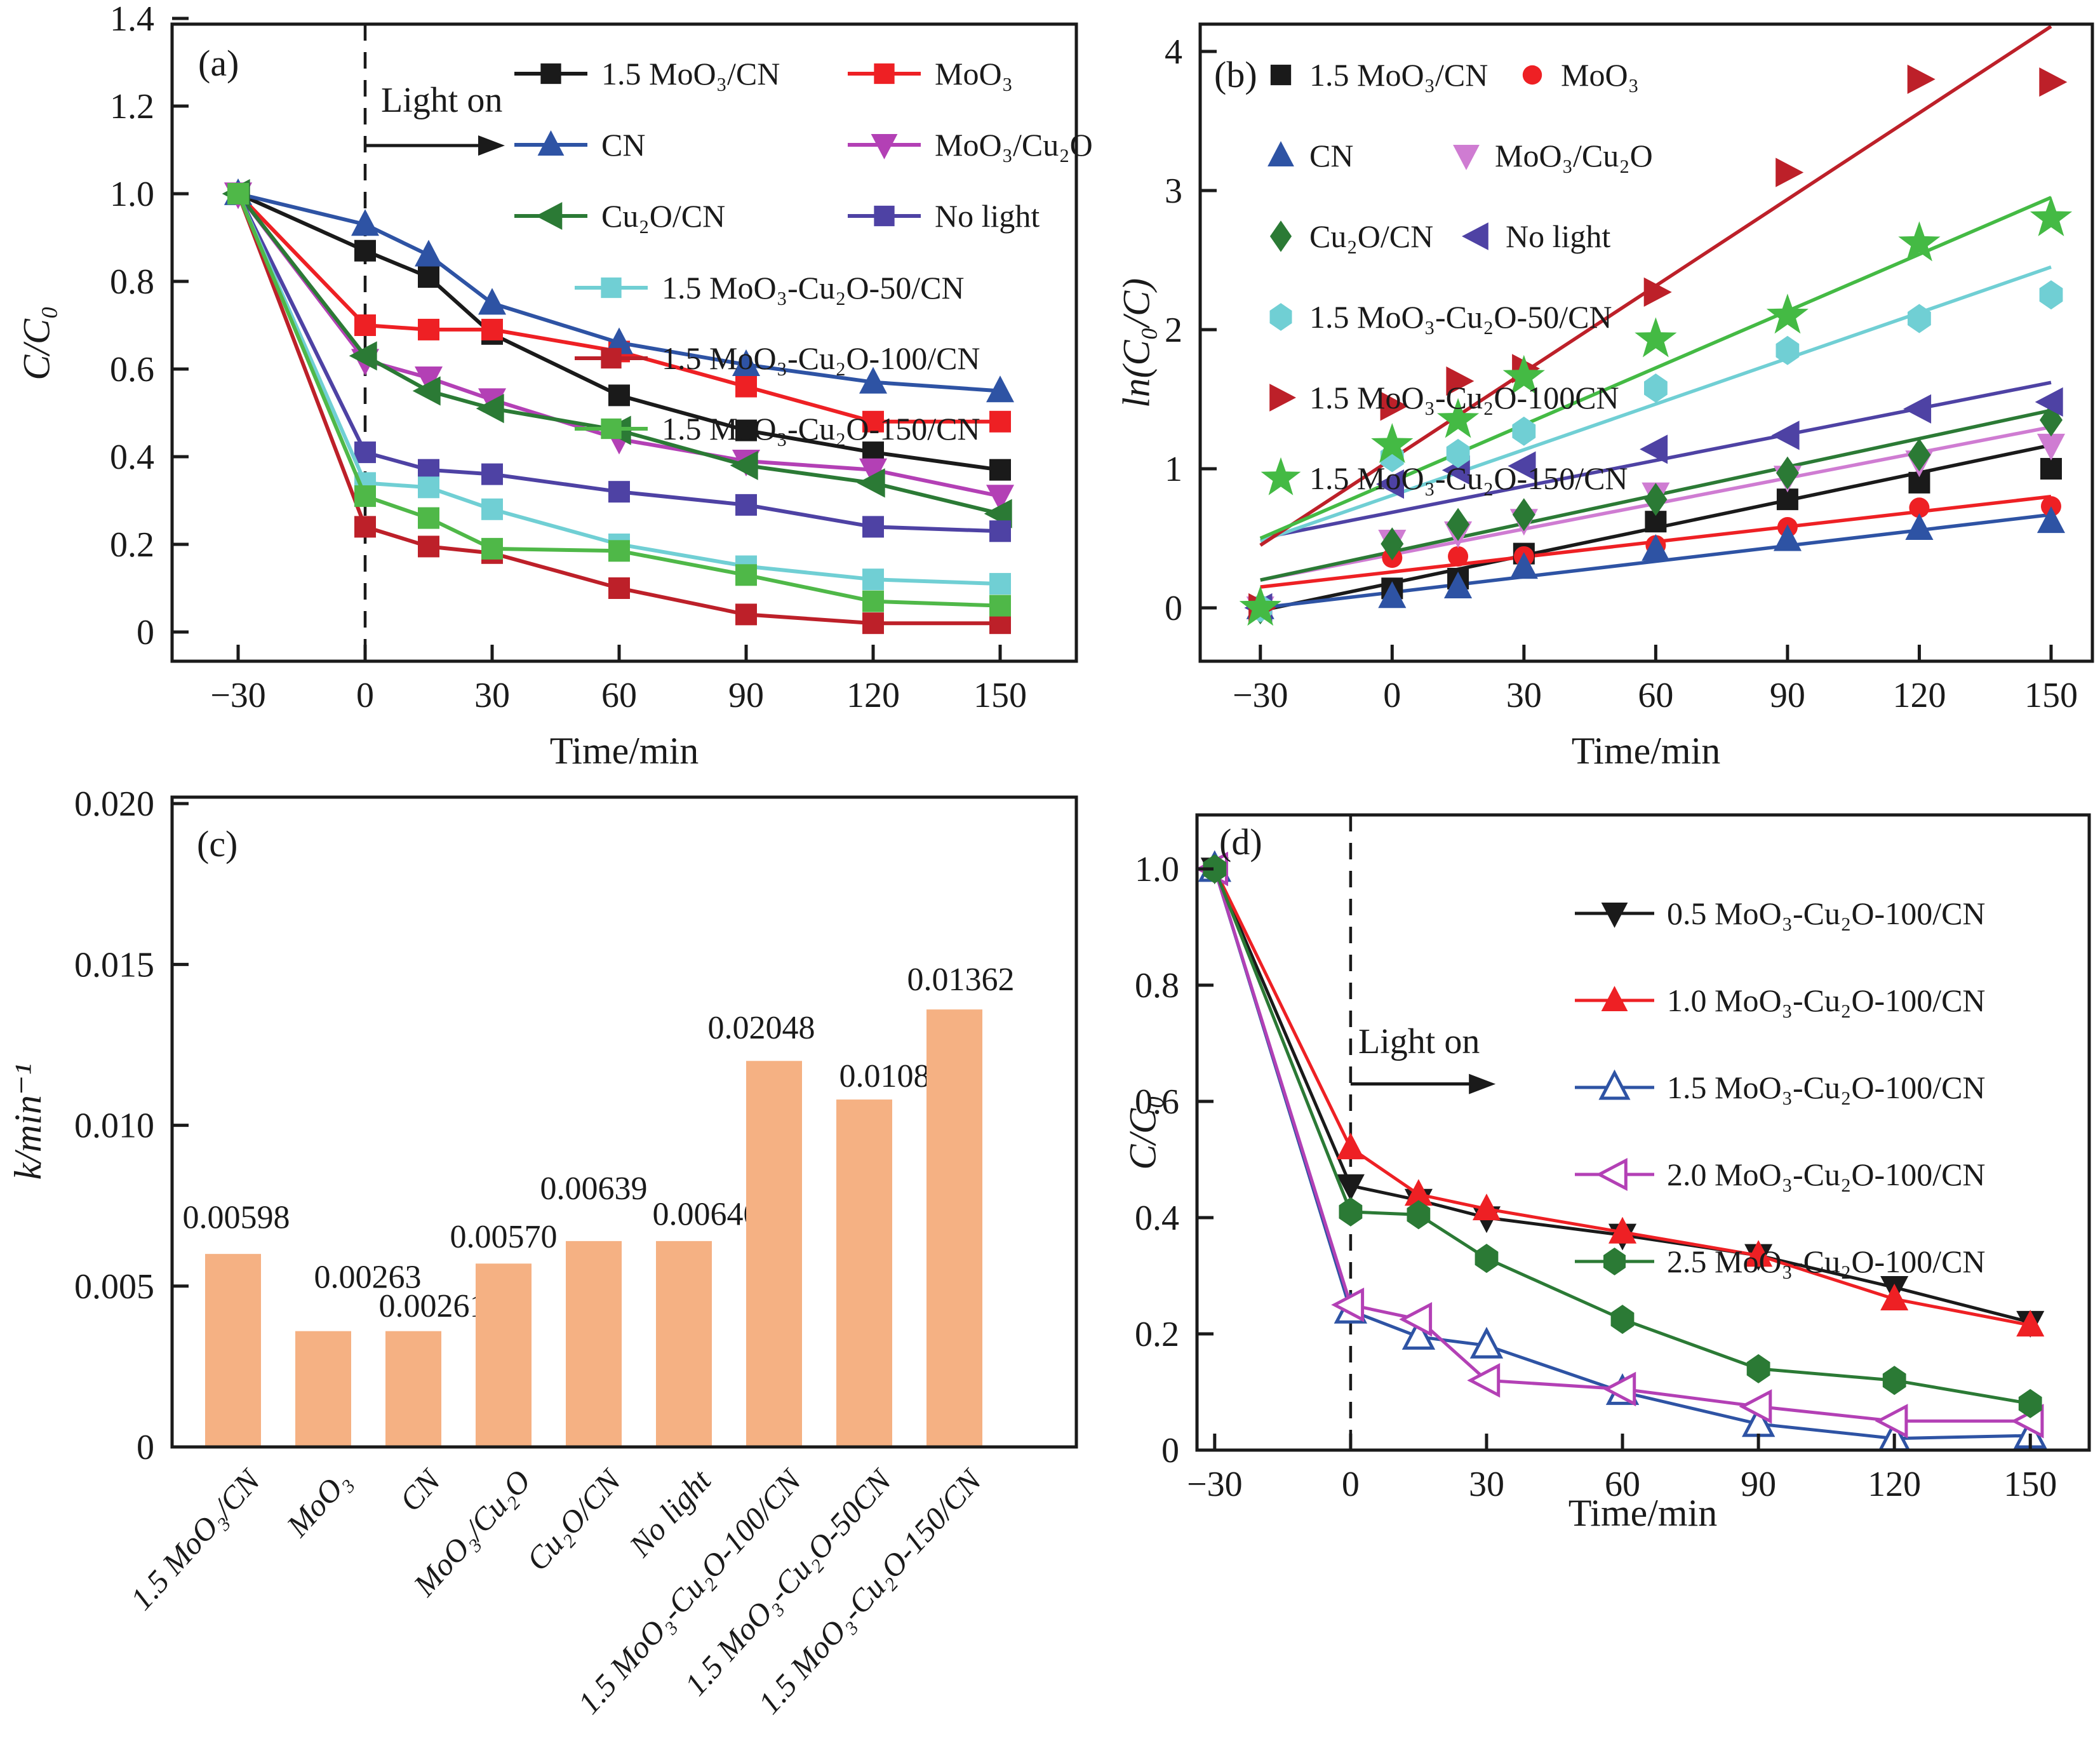  I want to click on category-label: Cu₂O/CN, so click(574, 1519).